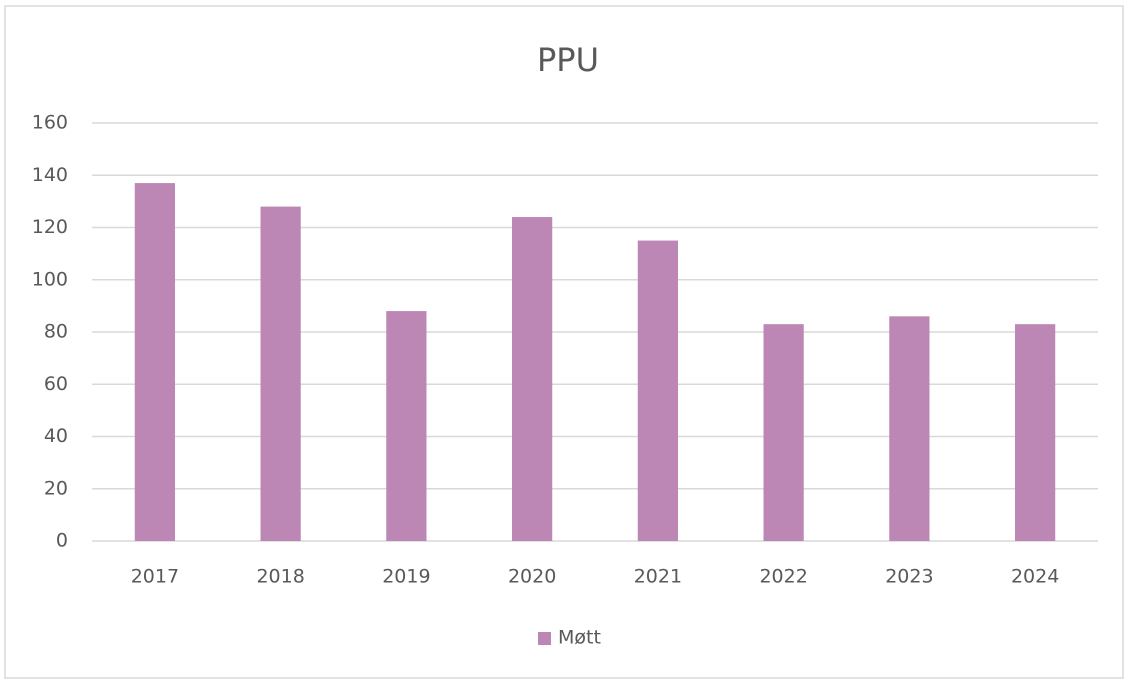 This screenshot has width=1125, height=681. What do you see at coordinates (658, 577) in the screenshot?
I see `x-tick-label: 2021` at bounding box center [658, 577].